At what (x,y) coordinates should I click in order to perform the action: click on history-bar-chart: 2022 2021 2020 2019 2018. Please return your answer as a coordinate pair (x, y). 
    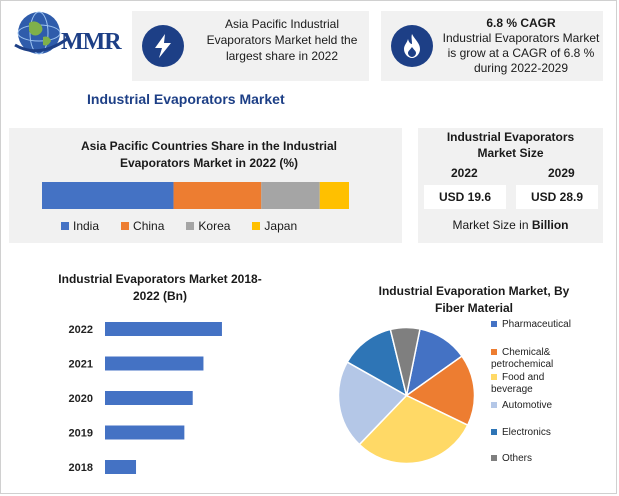
    Looking at the image, I should click on (145, 398).